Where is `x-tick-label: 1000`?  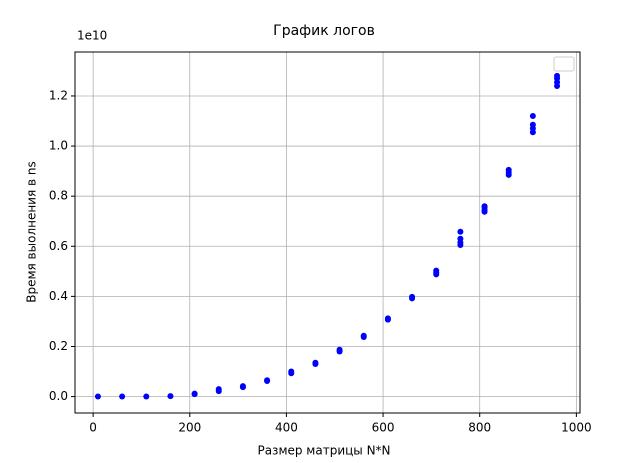
x-tick-label: 1000 is located at coordinates (576, 428).